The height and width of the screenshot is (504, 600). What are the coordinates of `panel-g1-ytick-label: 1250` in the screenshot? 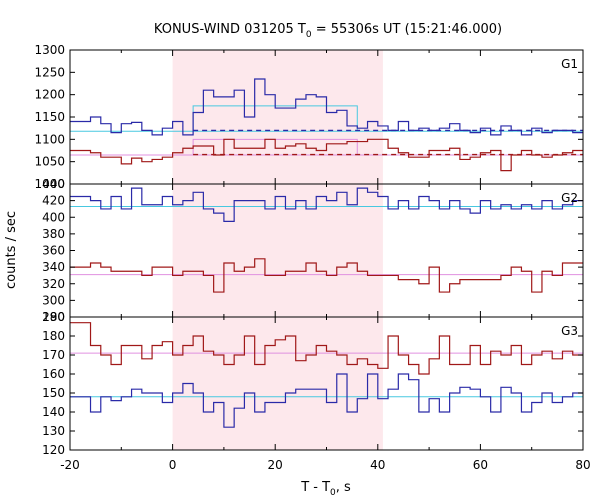 It's located at (49, 72).